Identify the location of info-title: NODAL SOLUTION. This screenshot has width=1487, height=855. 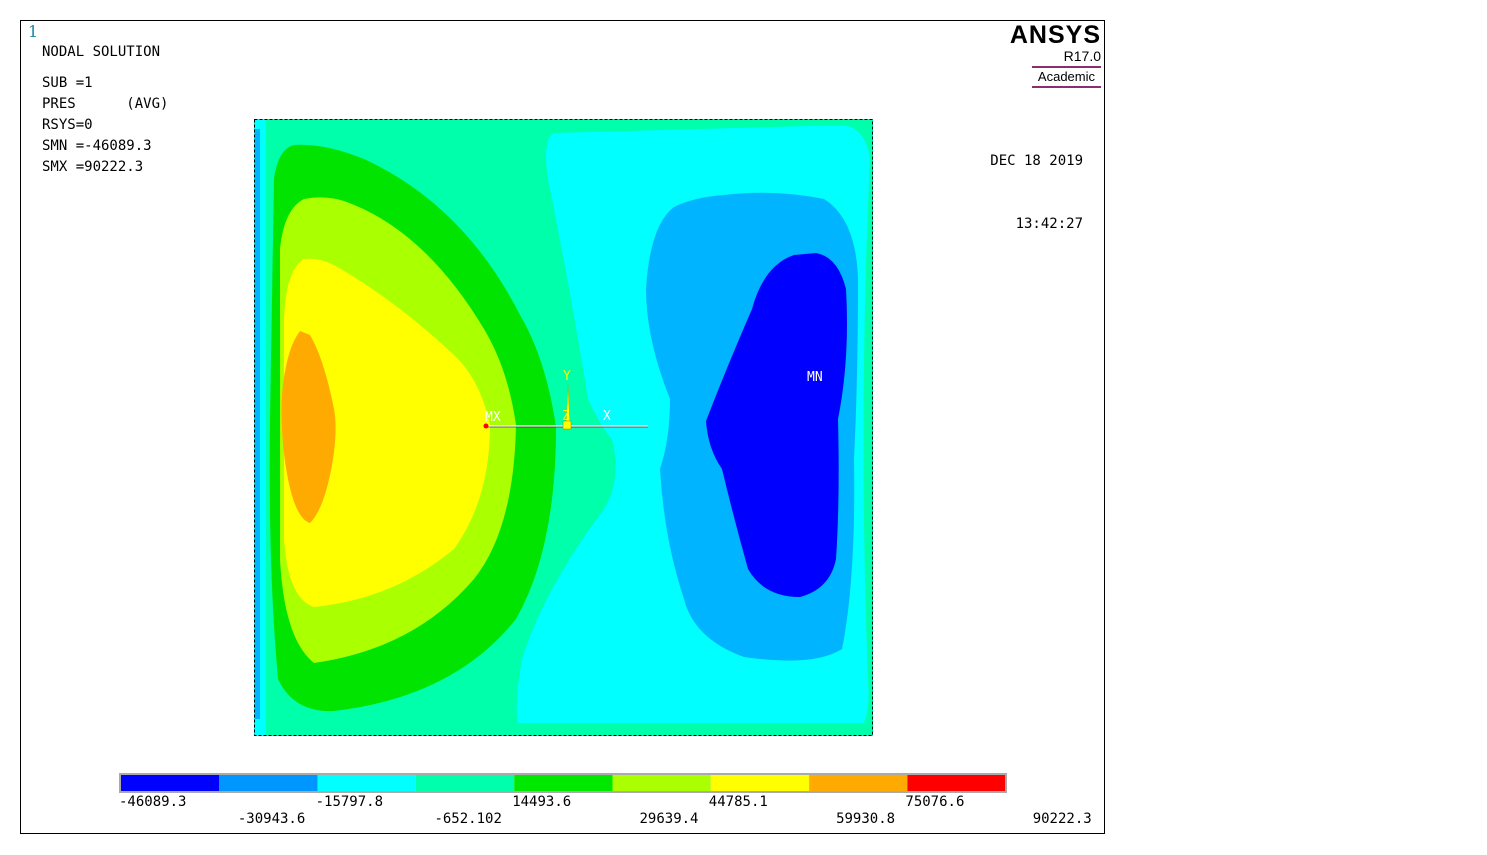
(101, 52).